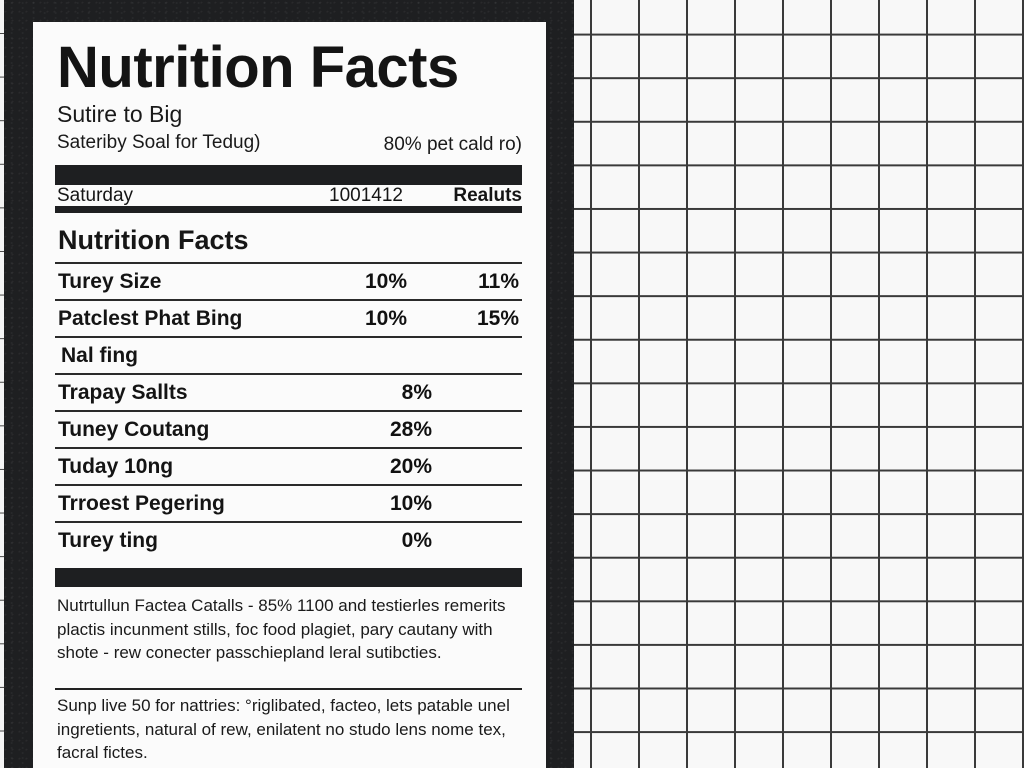  I want to click on nutrient-row: Patclest Phat Bing 10% 15%, so click(288, 317).